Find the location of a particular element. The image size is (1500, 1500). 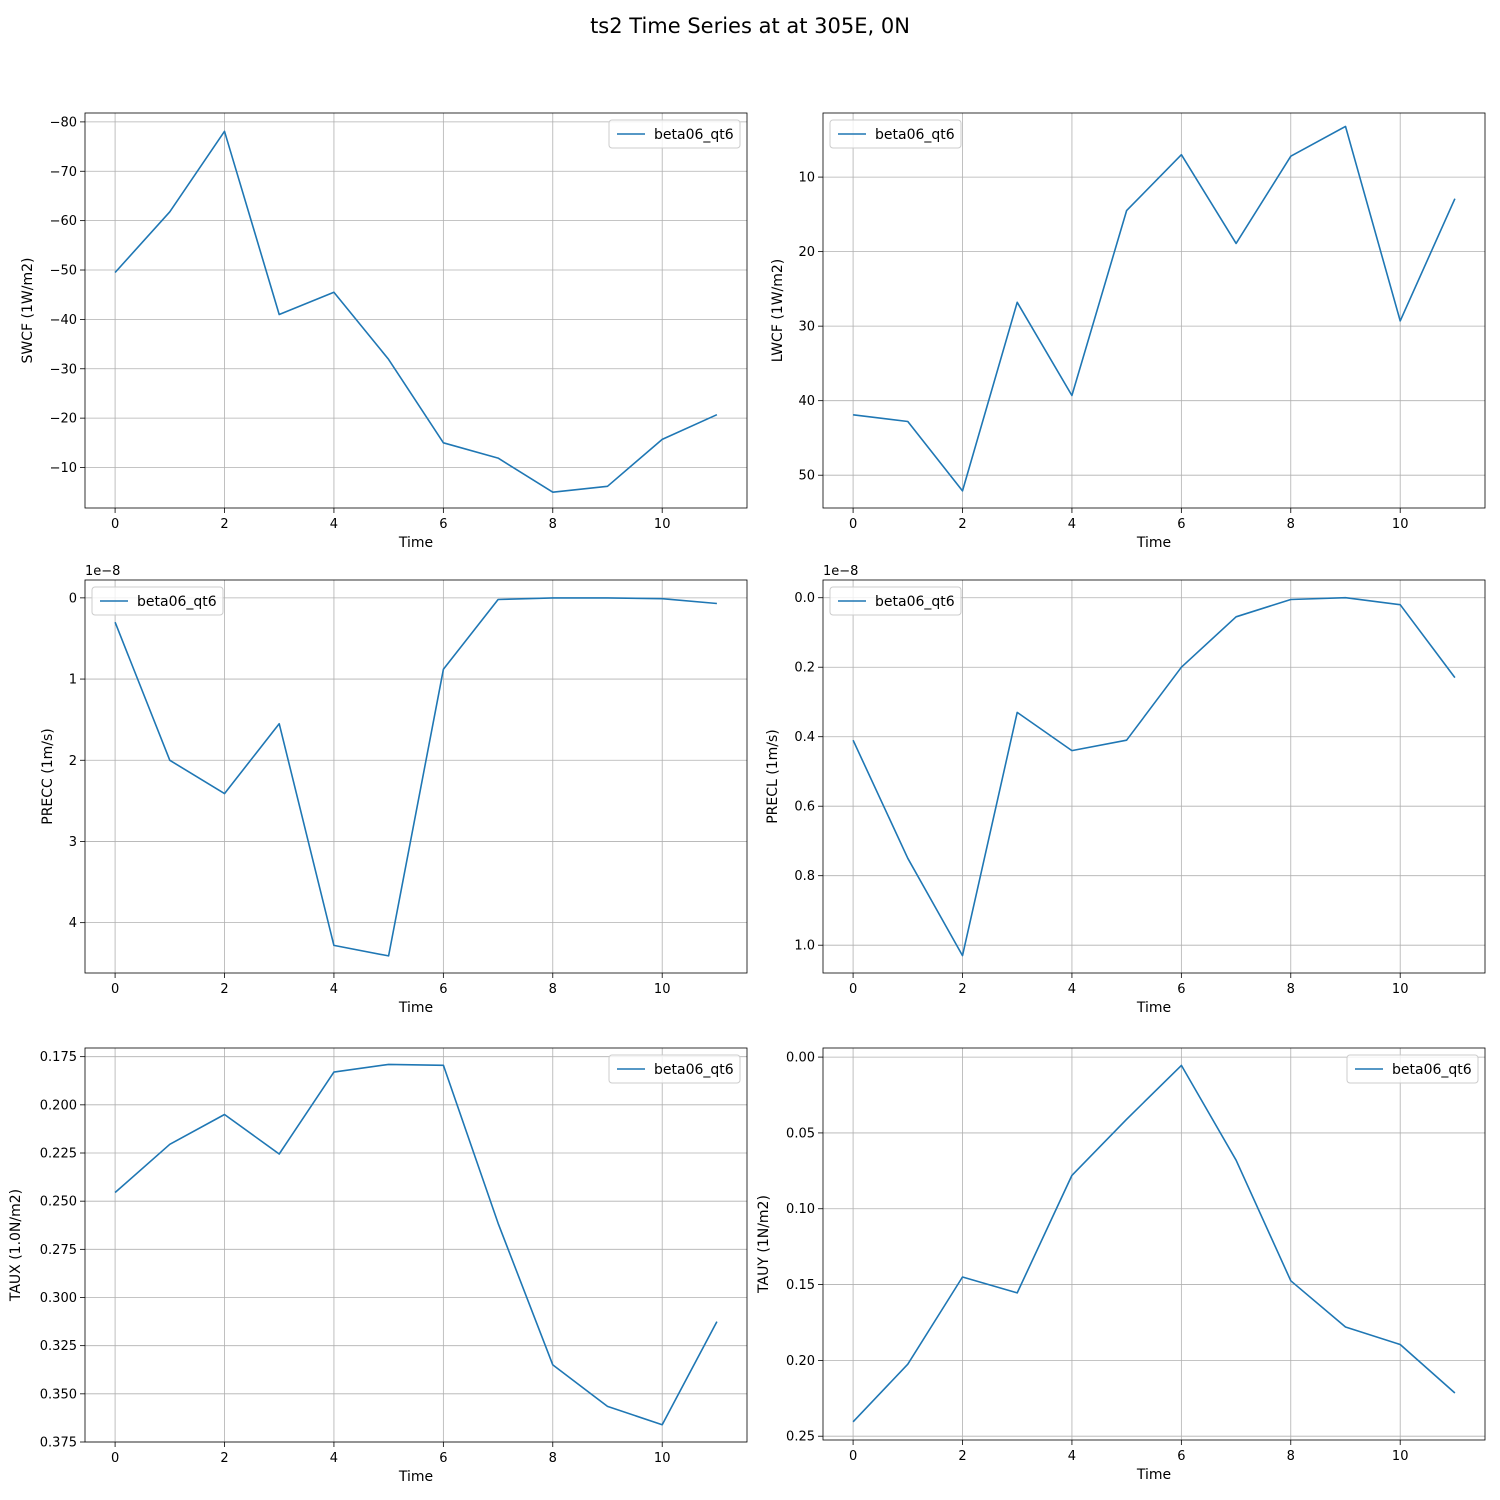

y-axis-label: PRECL (1m/s) is located at coordinates (773, 776).